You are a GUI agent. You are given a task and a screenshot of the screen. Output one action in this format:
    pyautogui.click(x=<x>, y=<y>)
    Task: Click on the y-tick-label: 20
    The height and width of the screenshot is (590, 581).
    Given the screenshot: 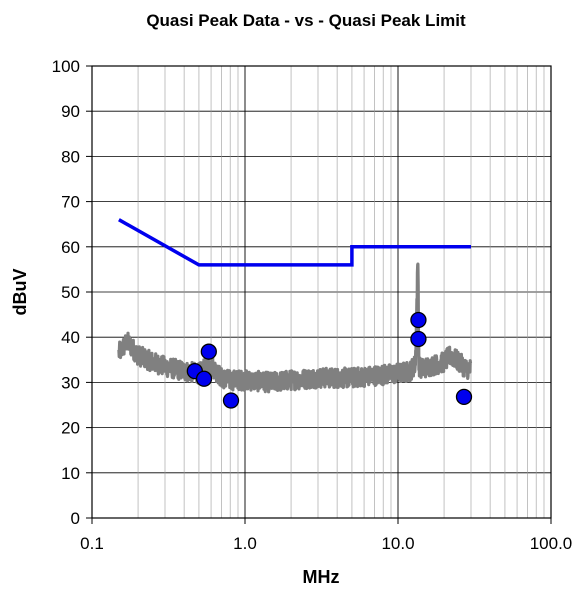 What is the action you would take?
    pyautogui.click(x=70, y=428)
    